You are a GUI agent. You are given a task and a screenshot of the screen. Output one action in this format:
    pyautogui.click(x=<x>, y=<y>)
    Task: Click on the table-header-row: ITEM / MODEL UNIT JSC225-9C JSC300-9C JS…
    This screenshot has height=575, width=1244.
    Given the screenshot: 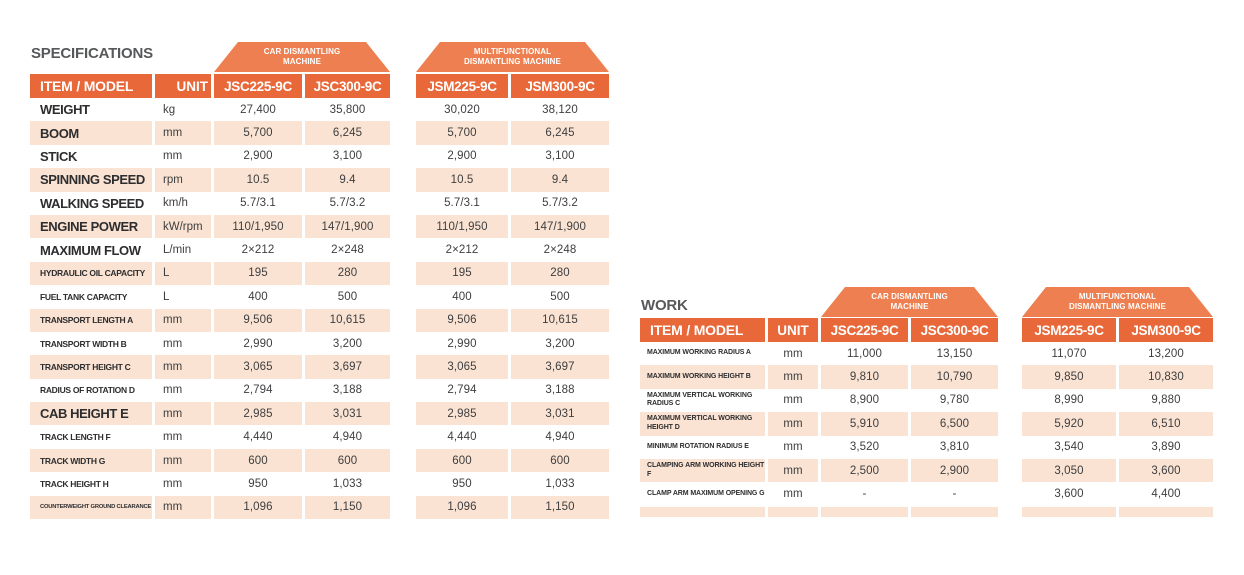 What is the action you would take?
    pyautogui.click(x=926, y=330)
    